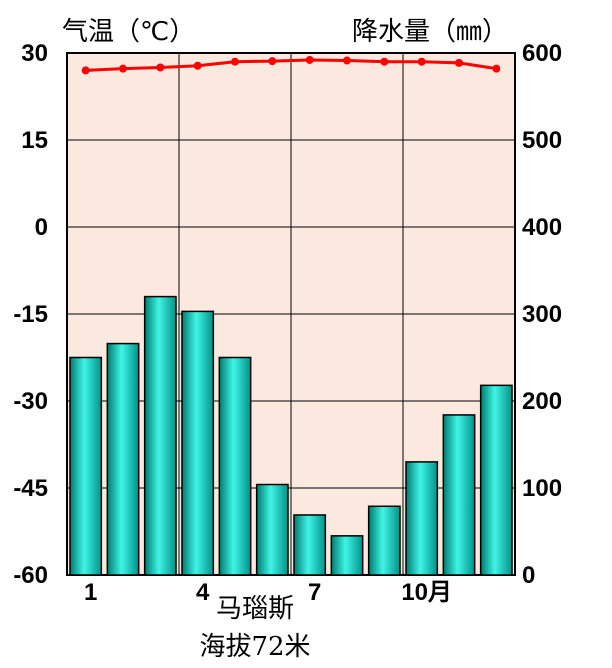 This screenshot has height=668, width=612. I want to click on temperature-line, so click(291, 65).